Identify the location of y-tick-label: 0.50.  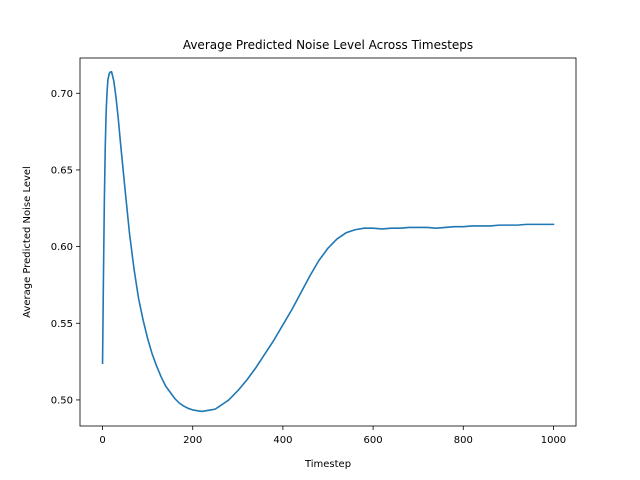
(62, 400).